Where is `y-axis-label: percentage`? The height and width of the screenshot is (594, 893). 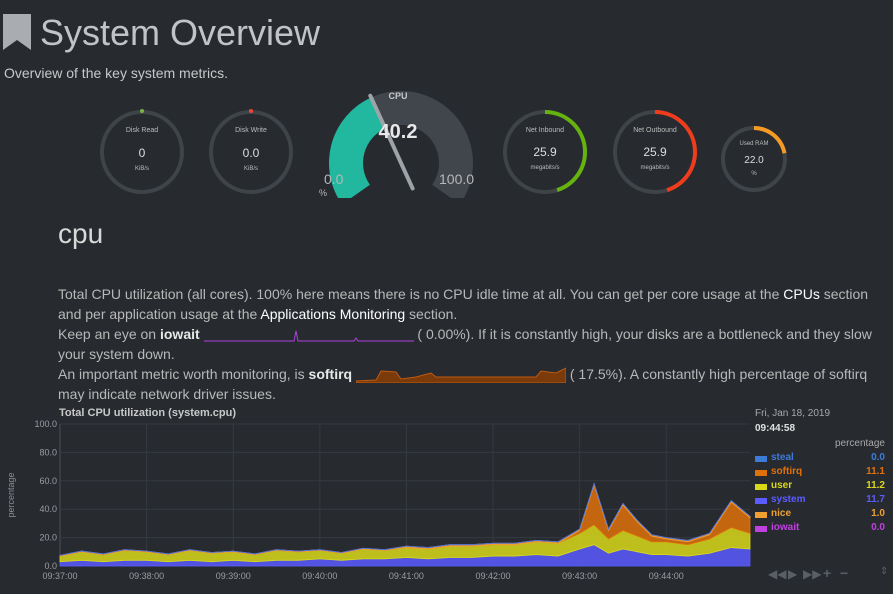
y-axis-label: percentage is located at coordinates (11, 494).